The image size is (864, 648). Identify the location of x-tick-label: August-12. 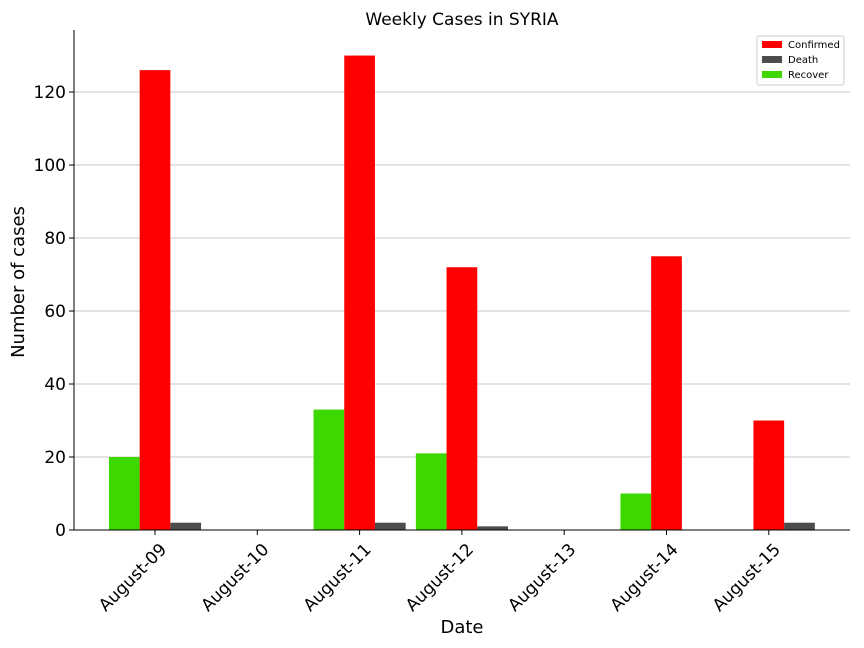
(440, 578).